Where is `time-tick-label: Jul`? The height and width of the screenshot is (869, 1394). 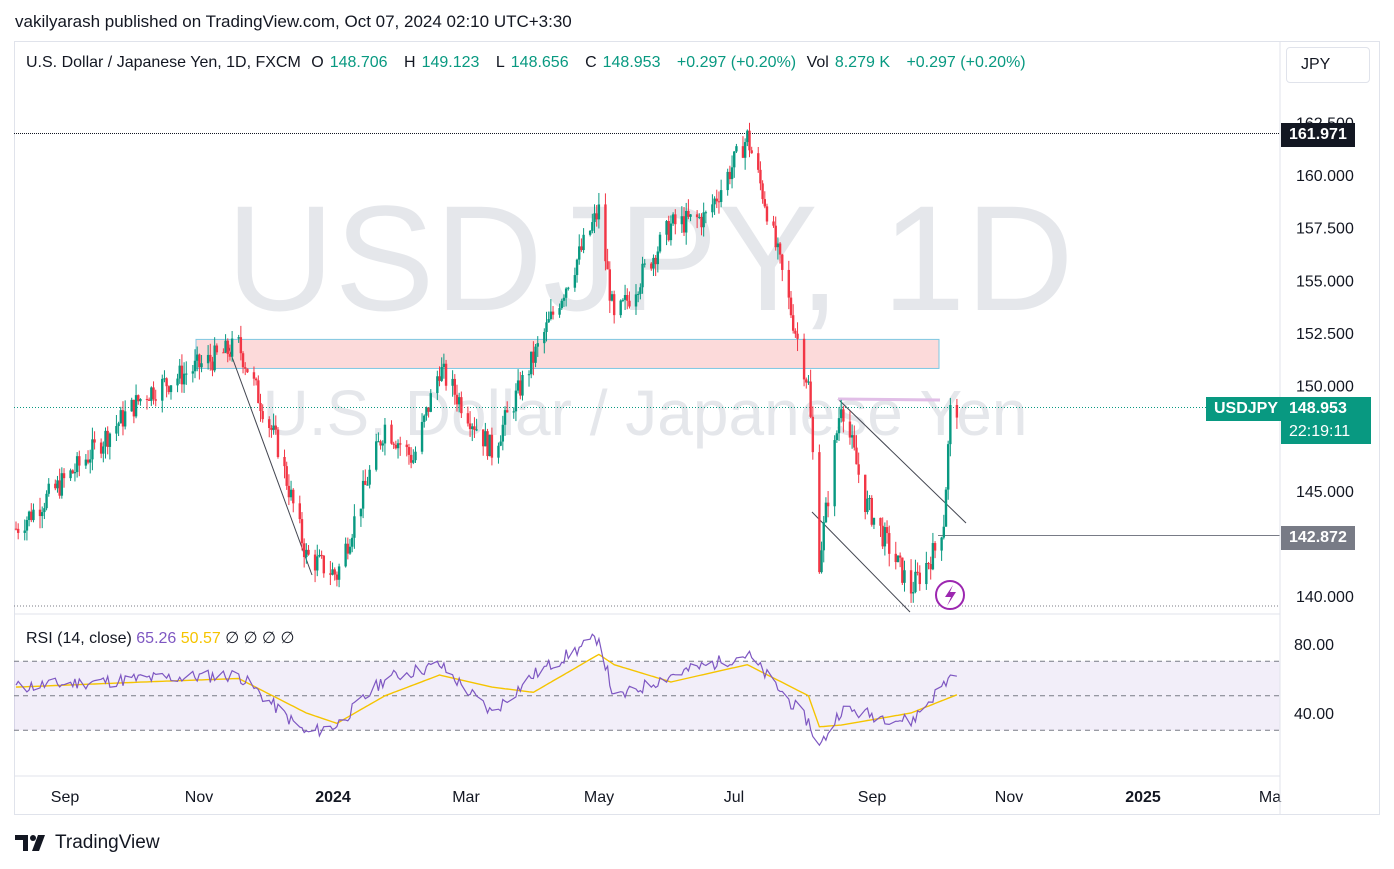
time-tick-label: Jul is located at coordinates (734, 797).